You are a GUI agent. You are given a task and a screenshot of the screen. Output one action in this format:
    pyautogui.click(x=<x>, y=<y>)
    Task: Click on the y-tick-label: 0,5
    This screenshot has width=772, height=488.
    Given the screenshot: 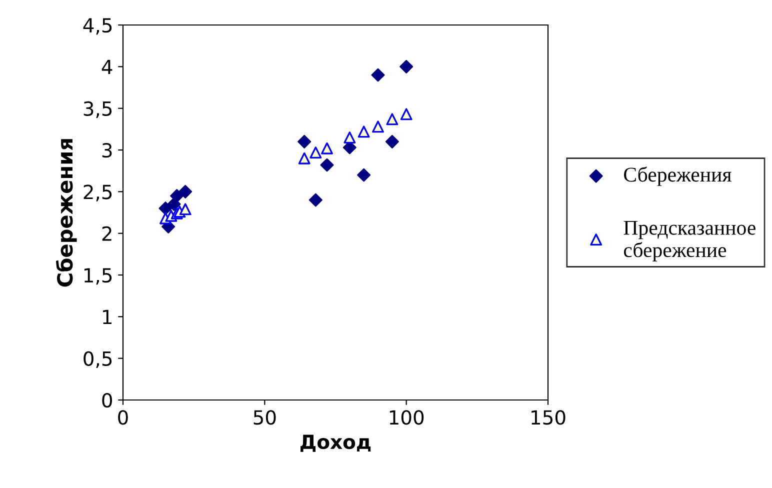 What is the action you would take?
    pyautogui.click(x=98, y=359)
    